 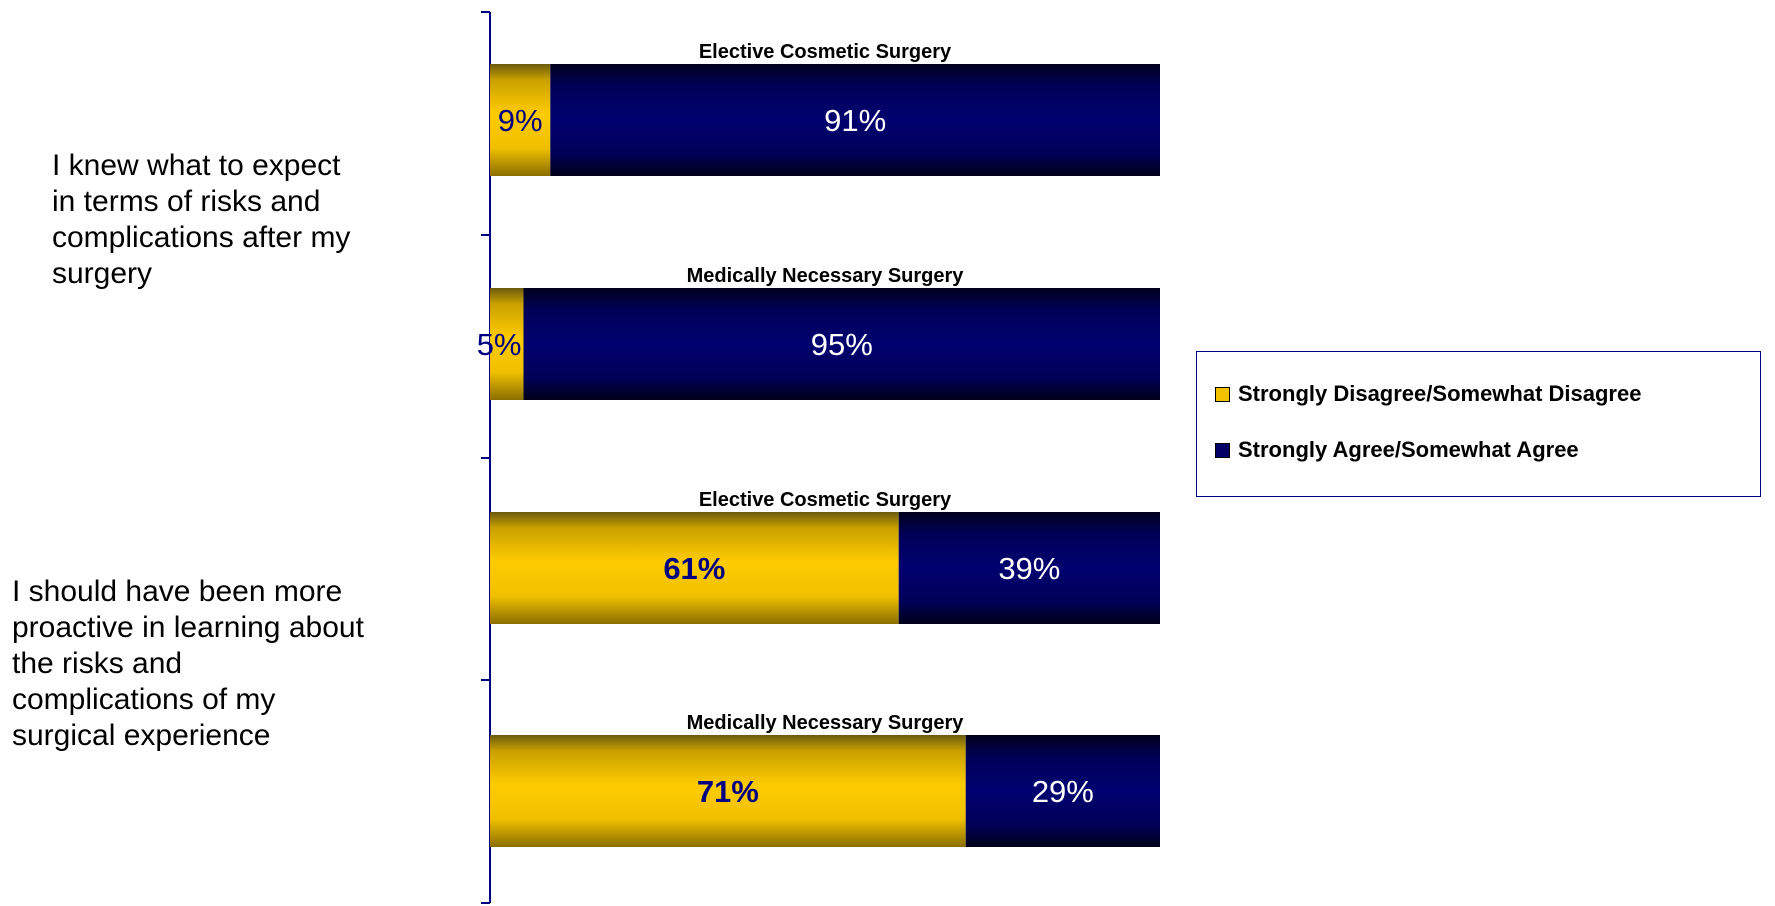 I want to click on bar-segment-q2-medically-necessary-surgery-strongly-agree-somewhat-agree, so click(x=1062, y=791).